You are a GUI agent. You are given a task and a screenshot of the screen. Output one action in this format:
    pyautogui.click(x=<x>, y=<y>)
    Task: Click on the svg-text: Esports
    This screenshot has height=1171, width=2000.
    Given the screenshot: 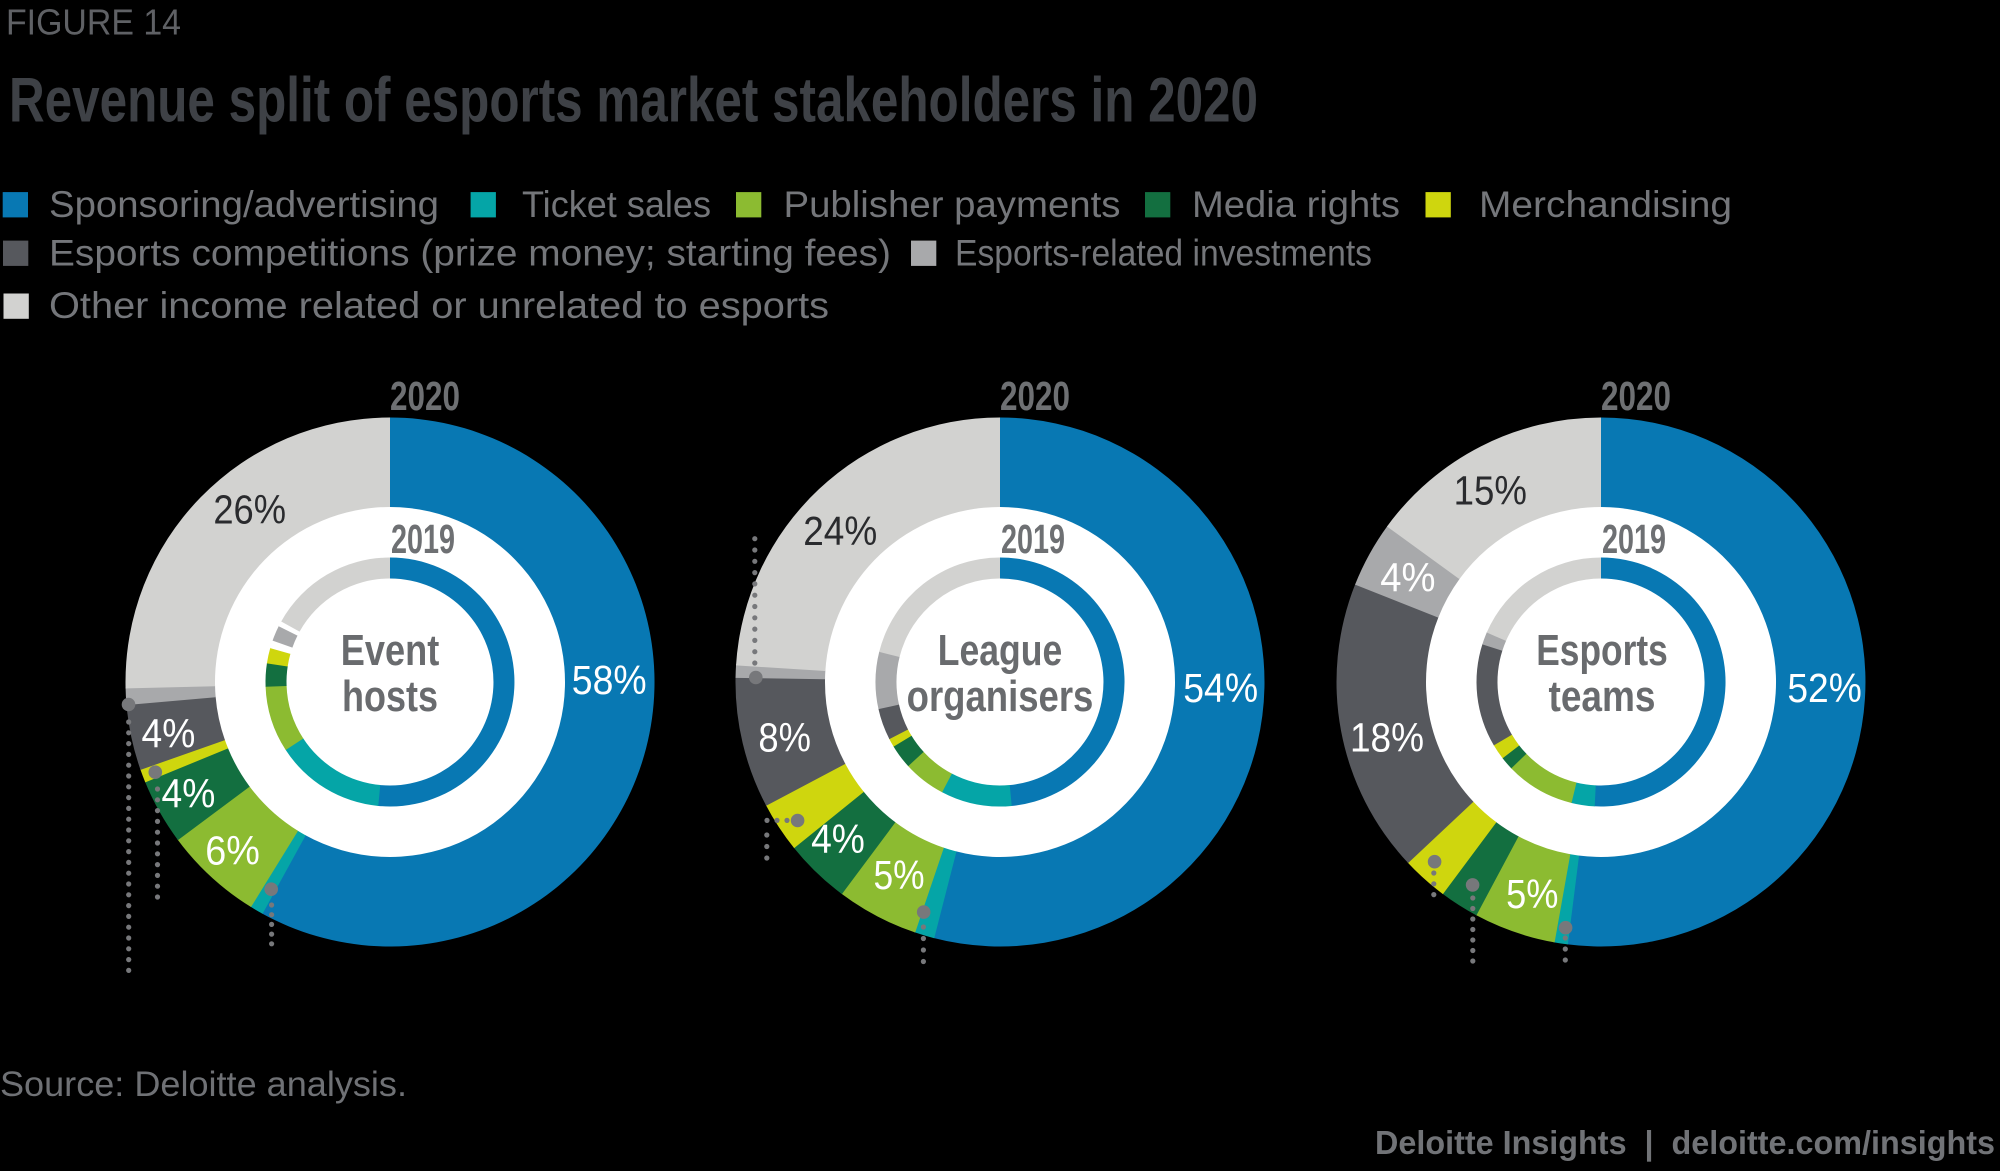 What is the action you would take?
    pyautogui.click(x=1602, y=650)
    